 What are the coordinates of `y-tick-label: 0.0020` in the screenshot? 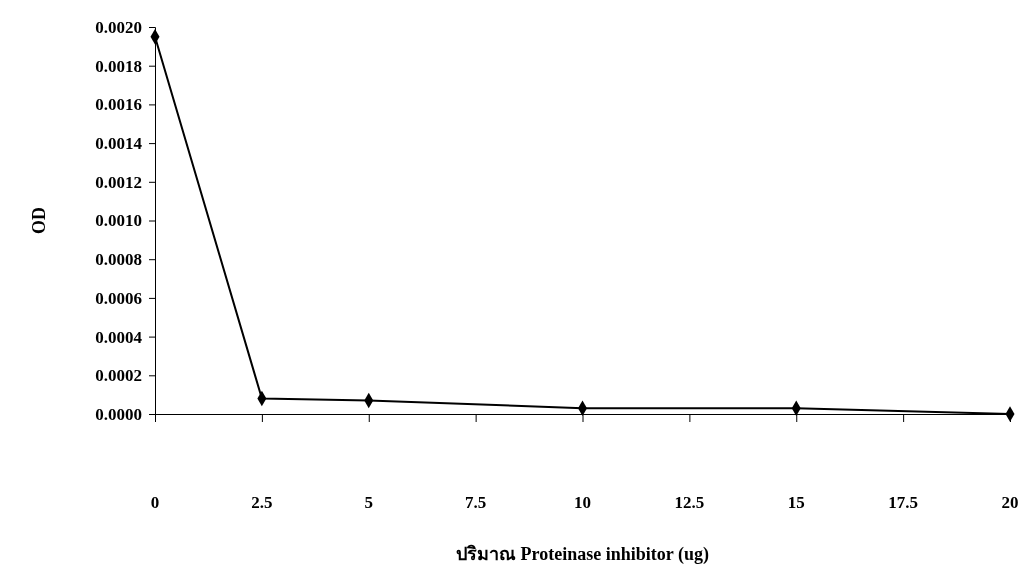 It's located at (118, 27).